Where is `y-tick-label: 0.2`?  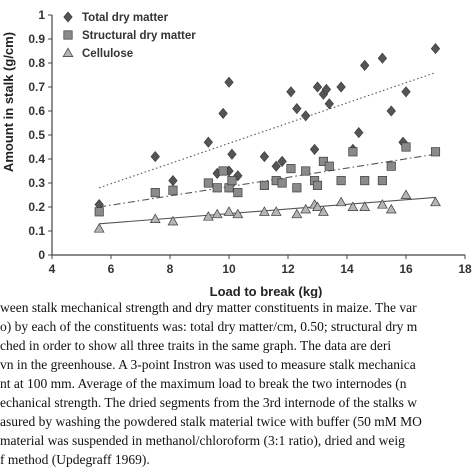 y-tick-label: 0.2 is located at coordinates (36, 207).